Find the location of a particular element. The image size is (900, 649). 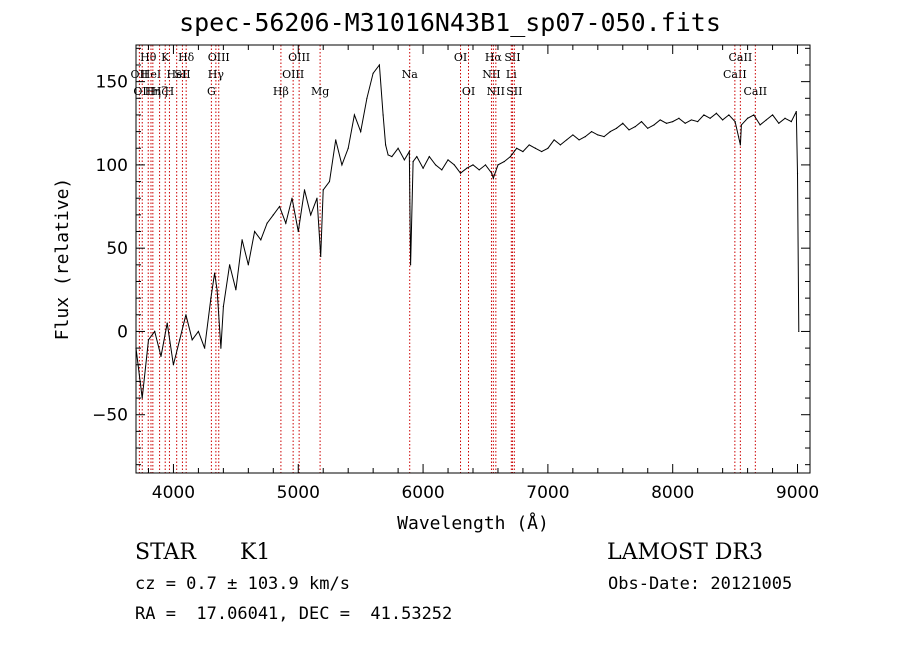

x-tick-label: 4000 is located at coordinates (173, 493).